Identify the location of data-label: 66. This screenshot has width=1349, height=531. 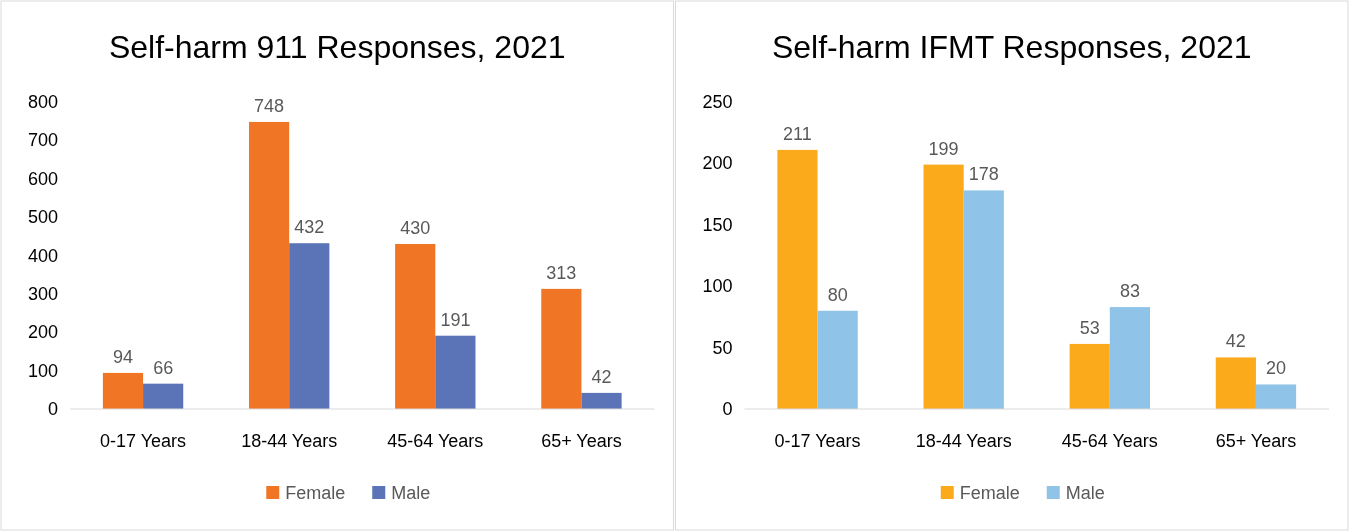
(163, 367).